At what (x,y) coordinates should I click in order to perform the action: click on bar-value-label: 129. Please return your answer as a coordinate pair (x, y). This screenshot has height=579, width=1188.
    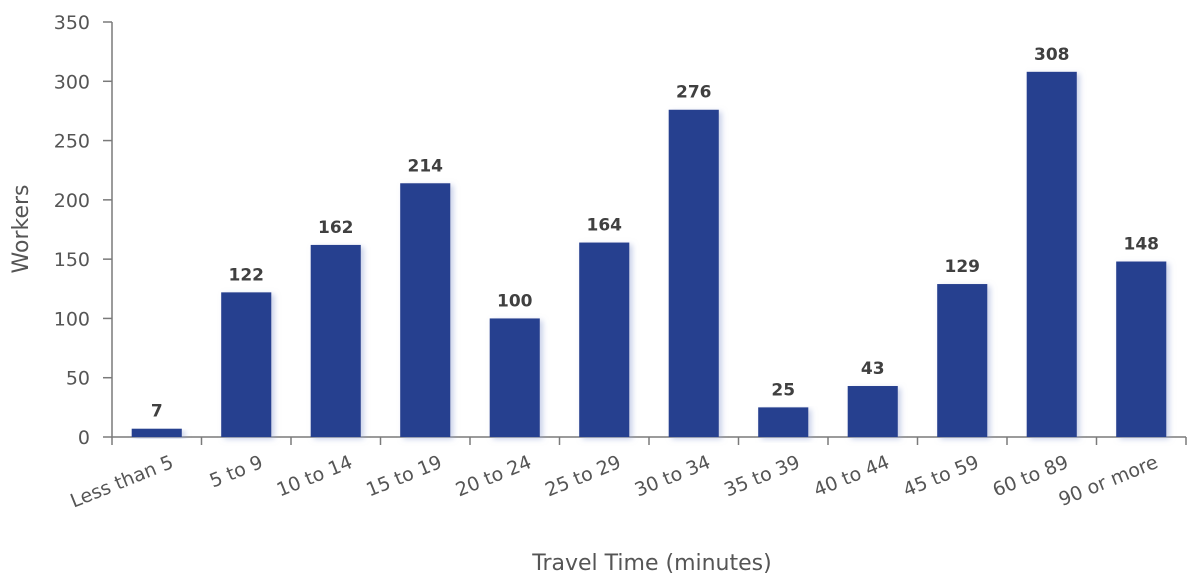
    Looking at the image, I should click on (963, 267).